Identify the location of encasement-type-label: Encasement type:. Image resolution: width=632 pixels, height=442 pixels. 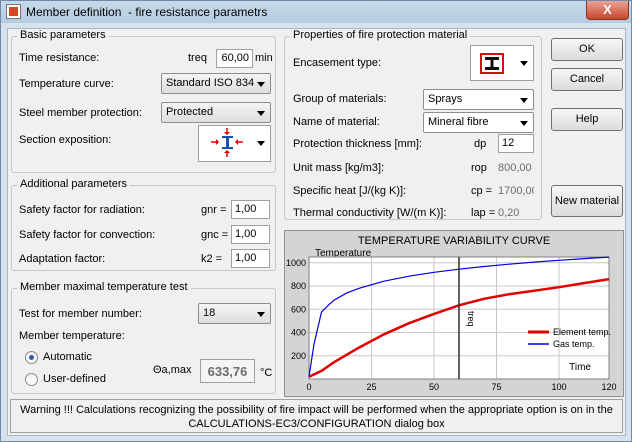
(337, 63).